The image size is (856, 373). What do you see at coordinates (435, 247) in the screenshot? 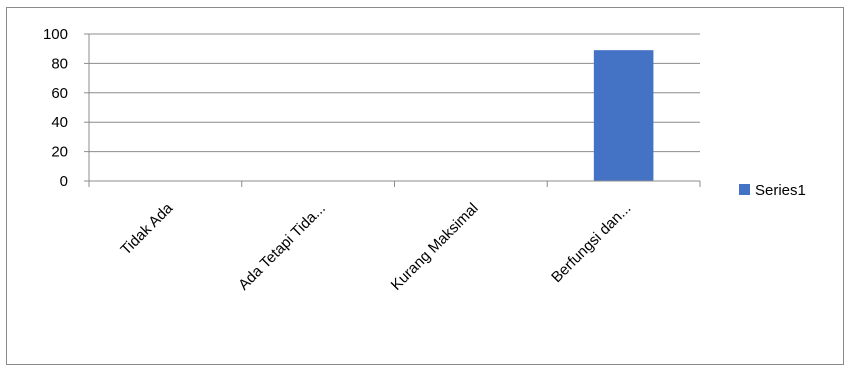
I see `x-category-label-3: Kurang Maksimal` at bounding box center [435, 247].